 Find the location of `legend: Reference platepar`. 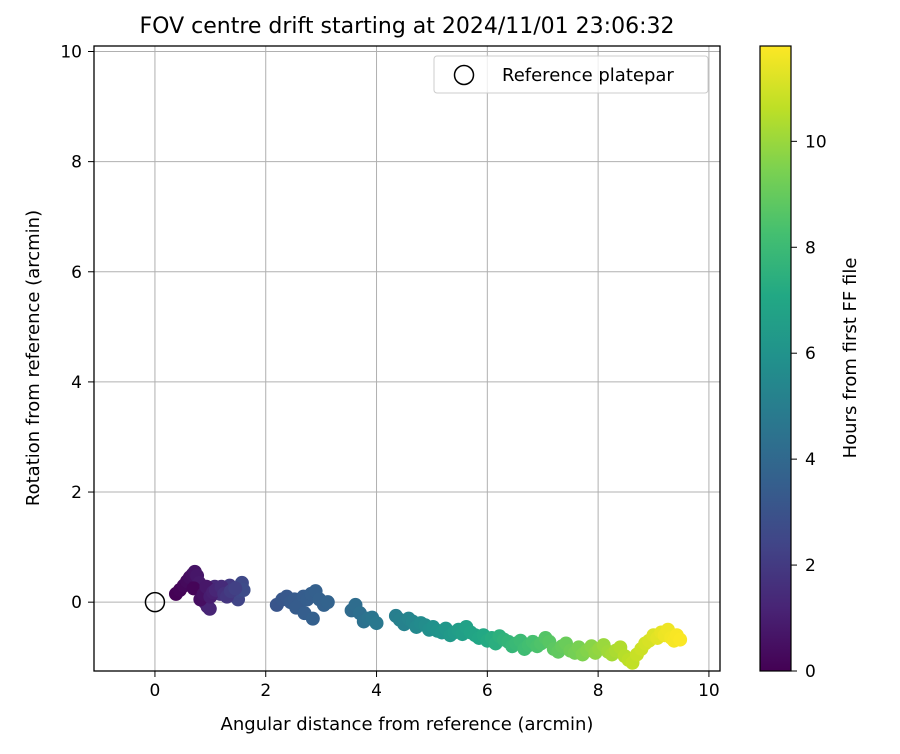

legend: Reference platepar is located at coordinates (571, 74).